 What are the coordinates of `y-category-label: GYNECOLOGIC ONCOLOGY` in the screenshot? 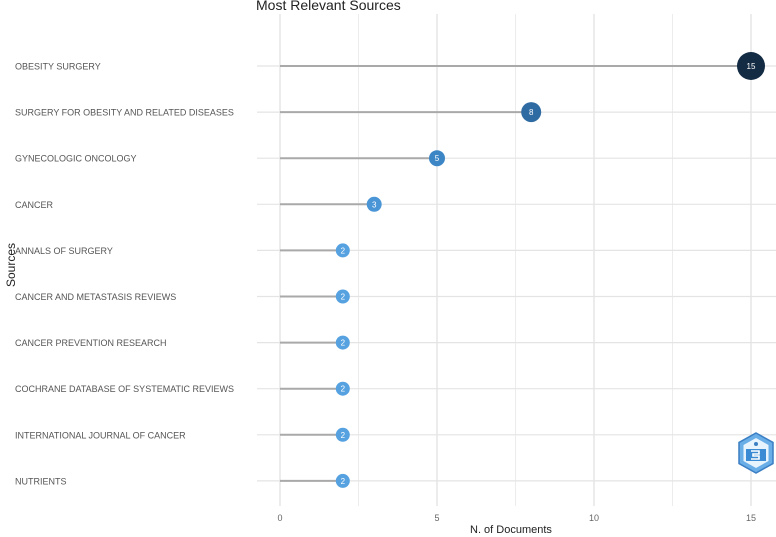 It's located at (76, 159).